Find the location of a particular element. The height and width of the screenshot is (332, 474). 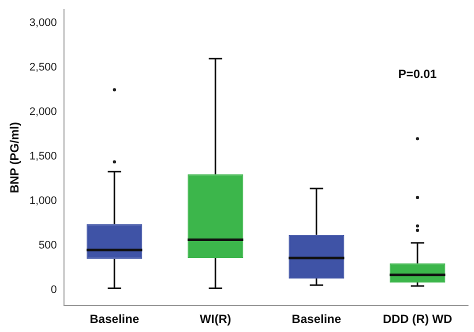

y-tick-label: 0 is located at coordinates (53, 290).